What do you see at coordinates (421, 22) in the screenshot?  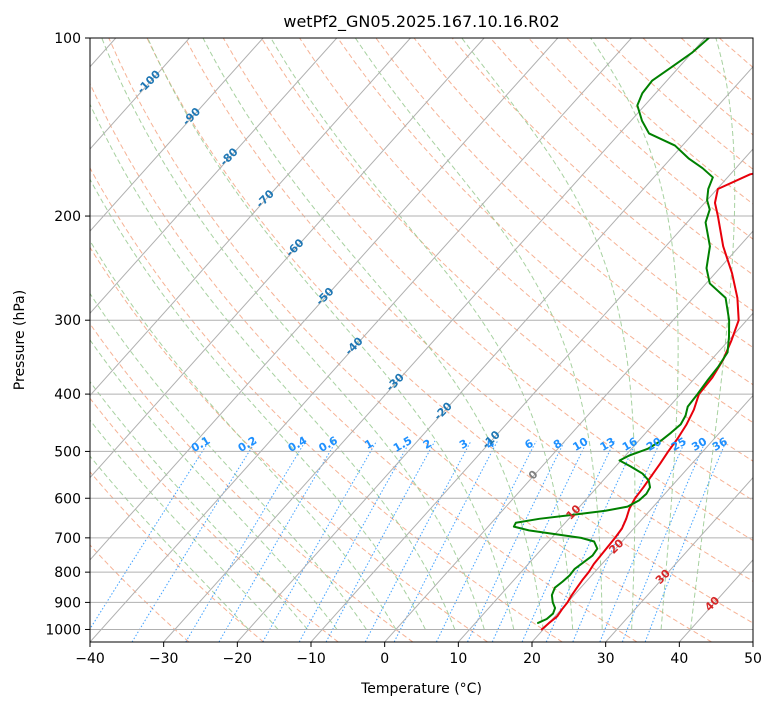 I see `chart-title: wetPf2_GN05.2025.167.10.16.R02` at bounding box center [421, 22].